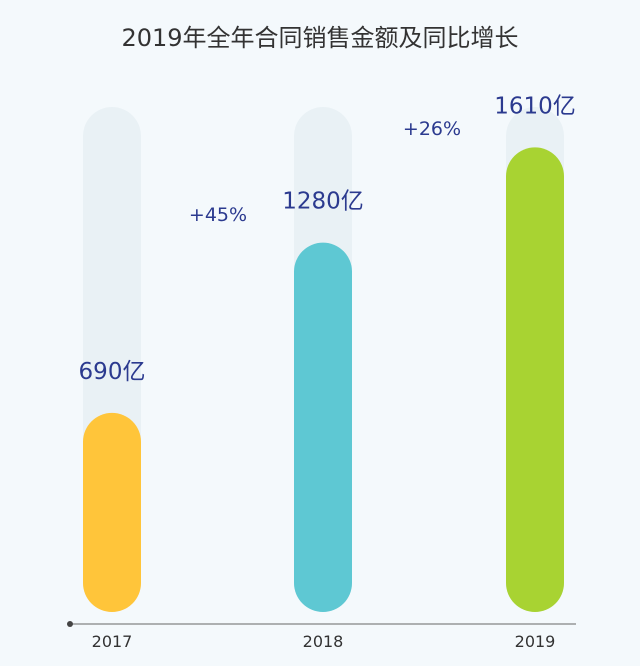  What do you see at coordinates (323, 427) in the screenshot?
I see `bar-2018` at bounding box center [323, 427].